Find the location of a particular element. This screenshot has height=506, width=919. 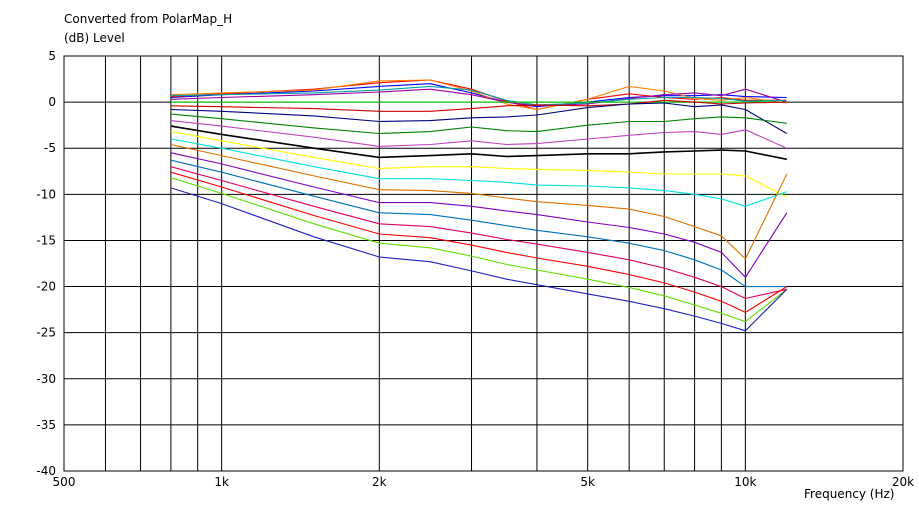

y-tick-label: 5 is located at coordinates (52, 56).